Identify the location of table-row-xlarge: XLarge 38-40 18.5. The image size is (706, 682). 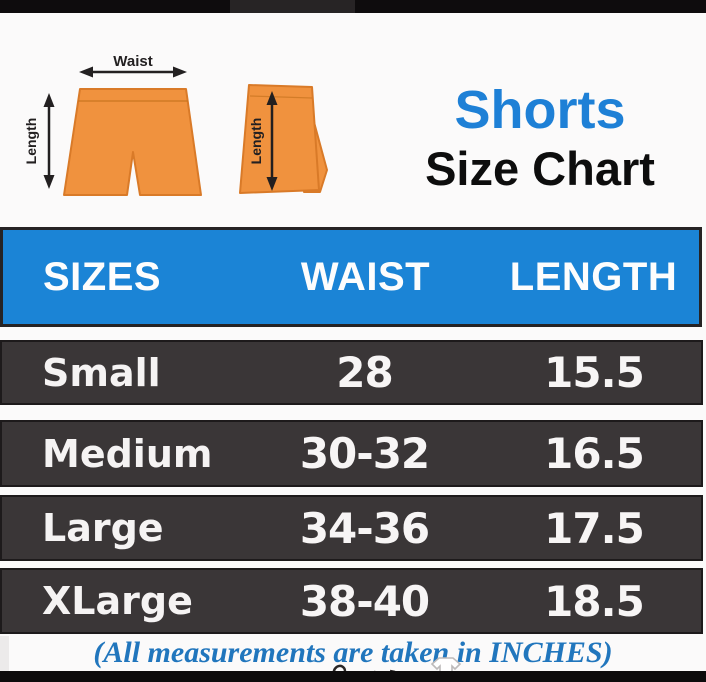
(351, 601).